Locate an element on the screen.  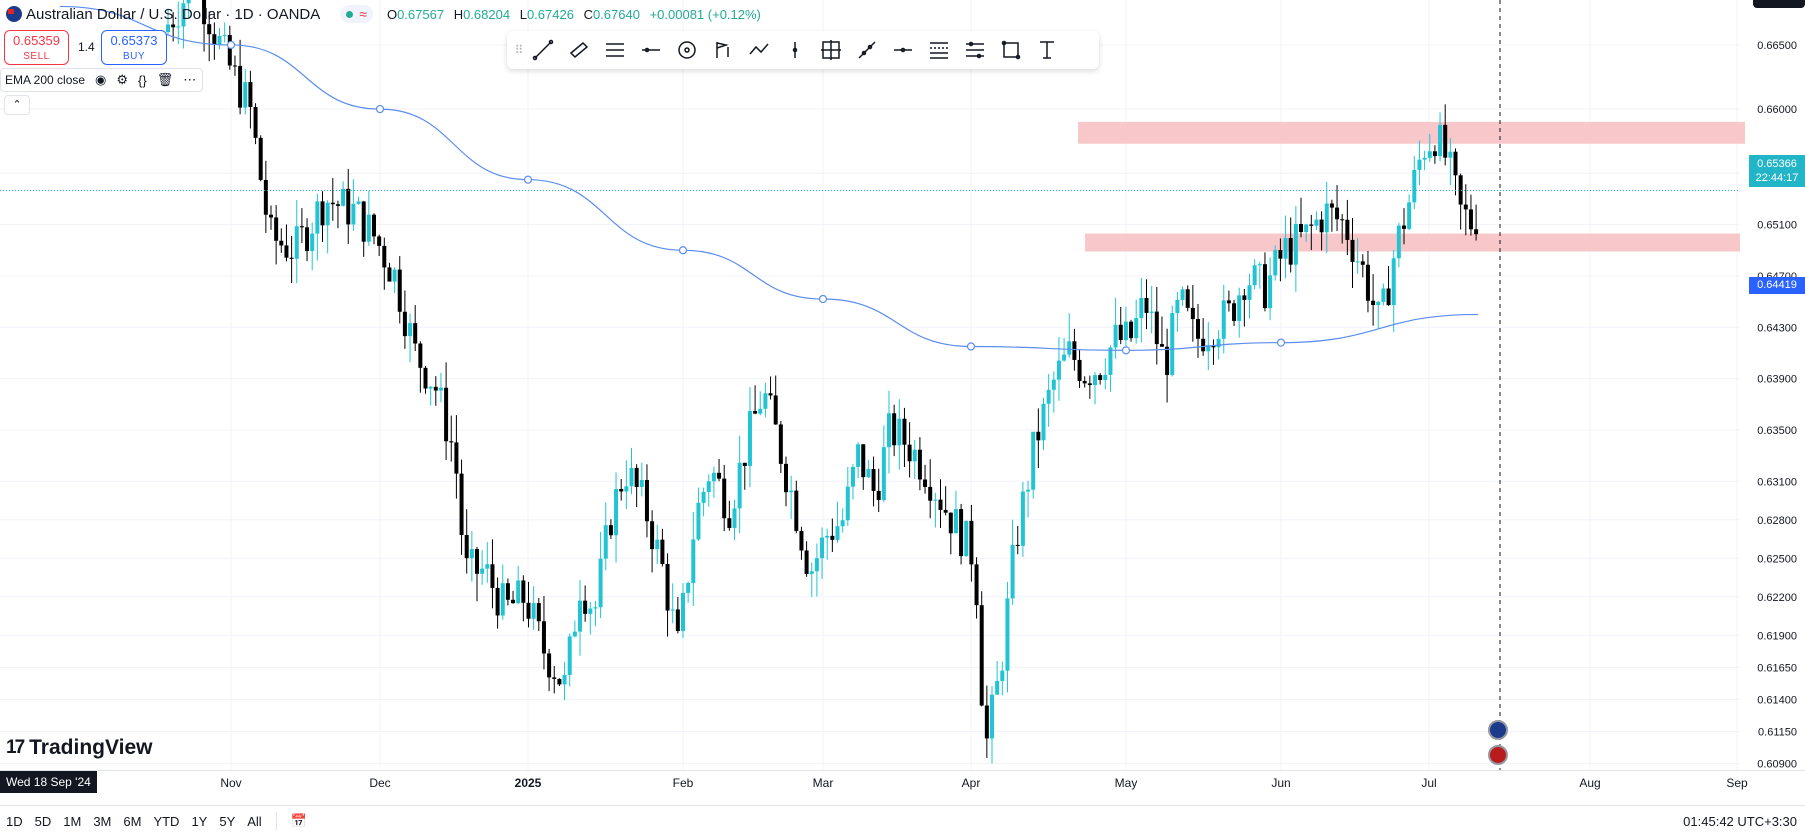
range-6m: 6M is located at coordinates (132, 821).